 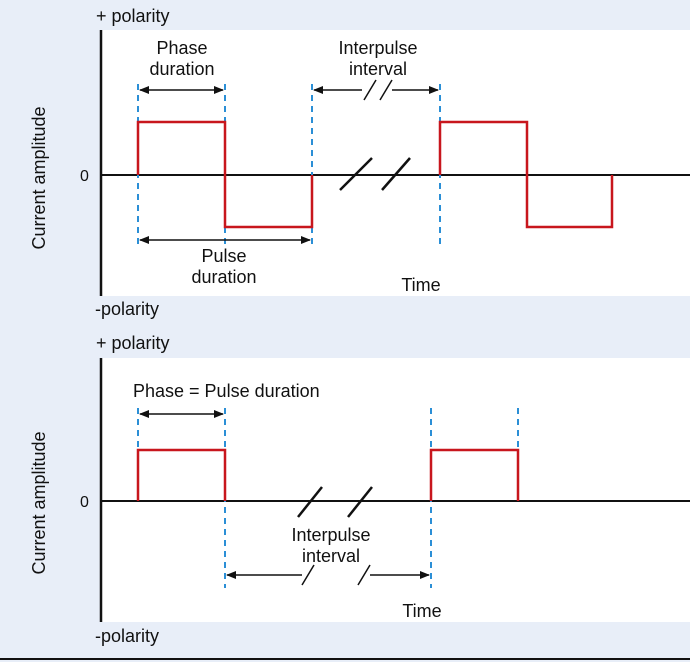 I want to click on top-phase-duration-label-2: duration, so click(x=181, y=69).